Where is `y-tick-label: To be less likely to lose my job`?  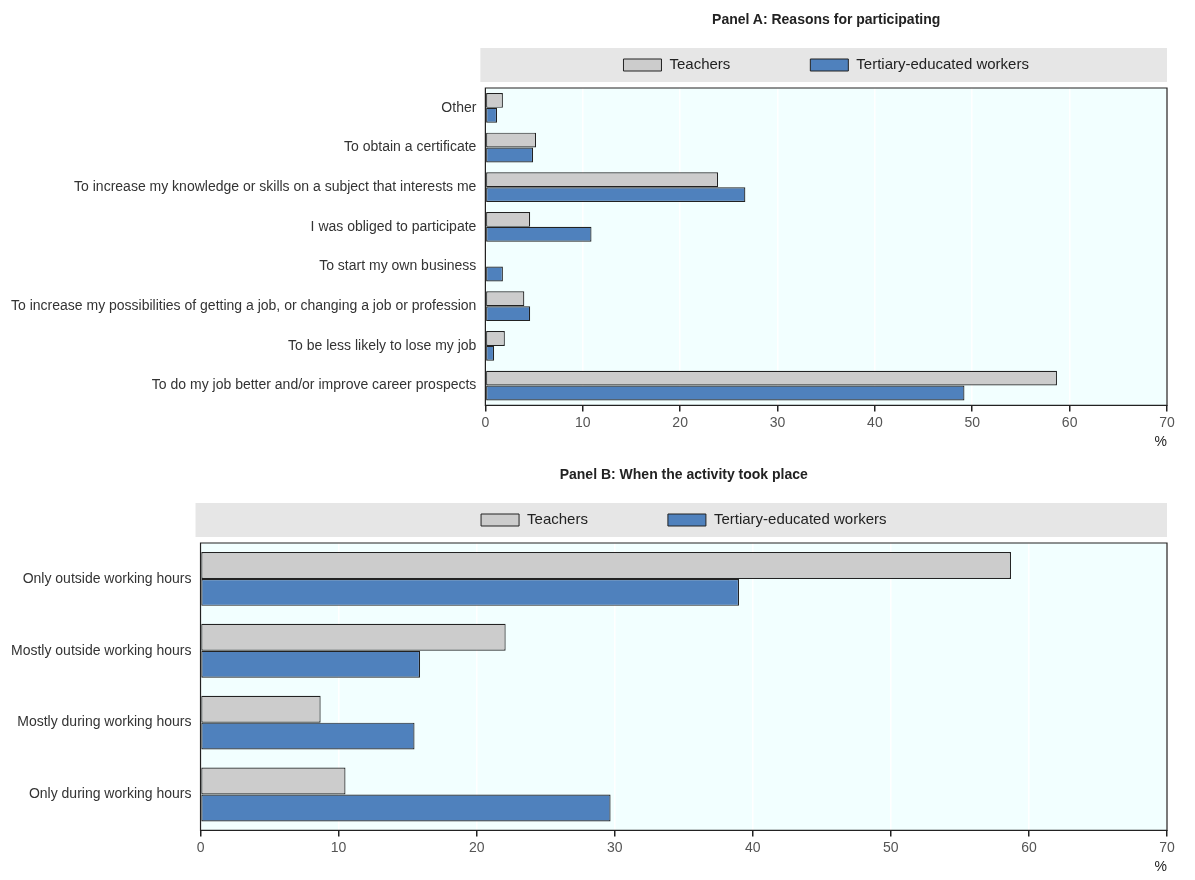
y-tick-label: To be less likely to lose my job is located at coordinates (382, 344).